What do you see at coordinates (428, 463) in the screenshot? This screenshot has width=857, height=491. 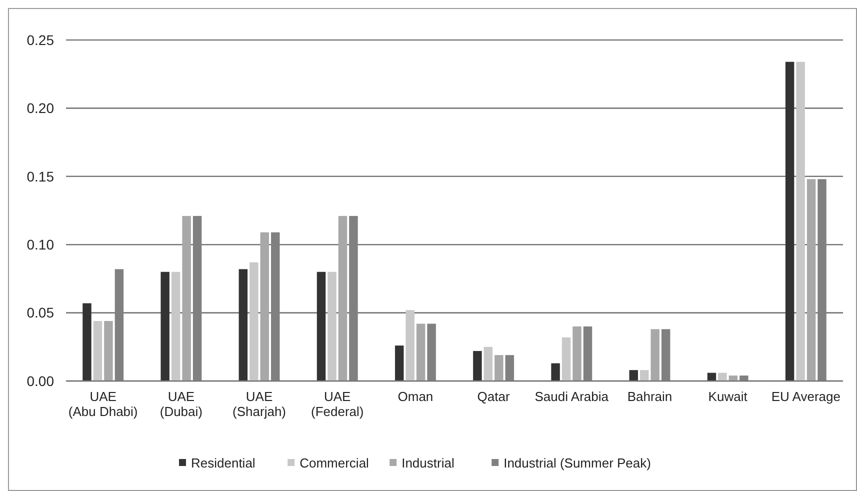 I see `legend-label: Industrial` at bounding box center [428, 463].